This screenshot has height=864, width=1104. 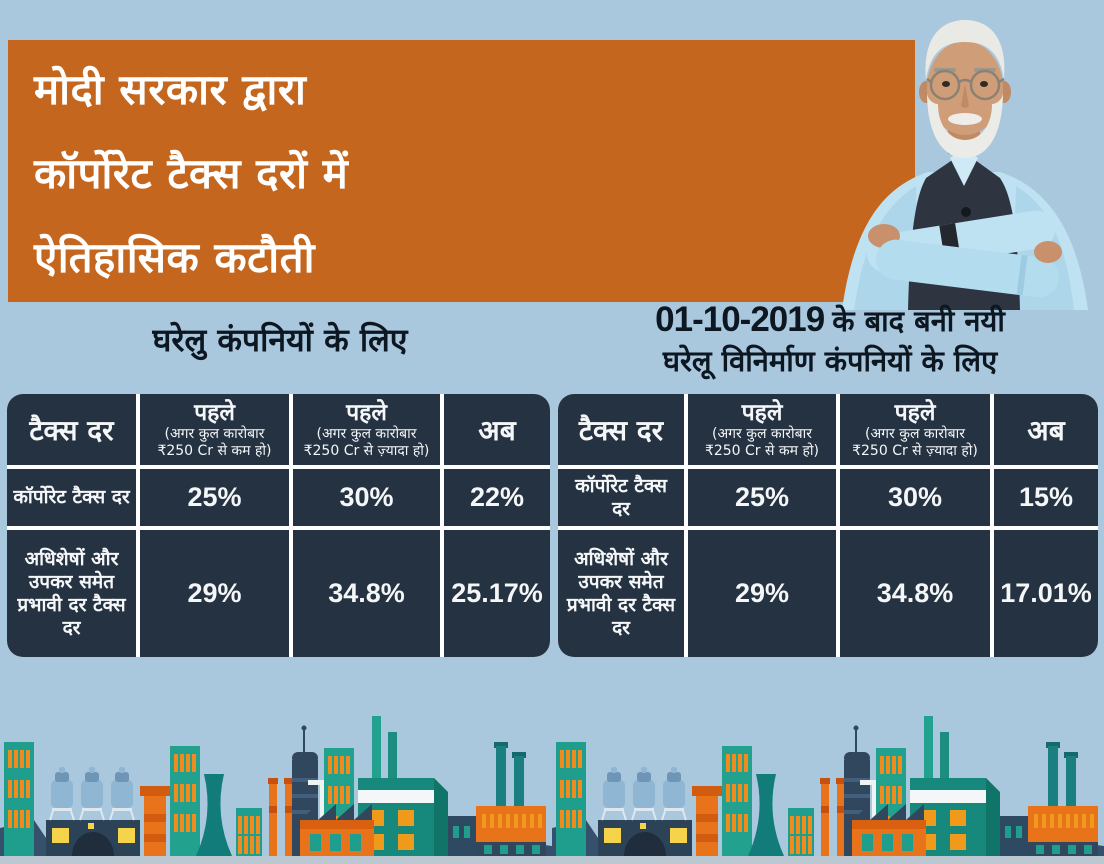 What do you see at coordinates (214, 497) in the screenshot?
I see `left-corporate-before-under: 25%` at bounding box center [214, 497].